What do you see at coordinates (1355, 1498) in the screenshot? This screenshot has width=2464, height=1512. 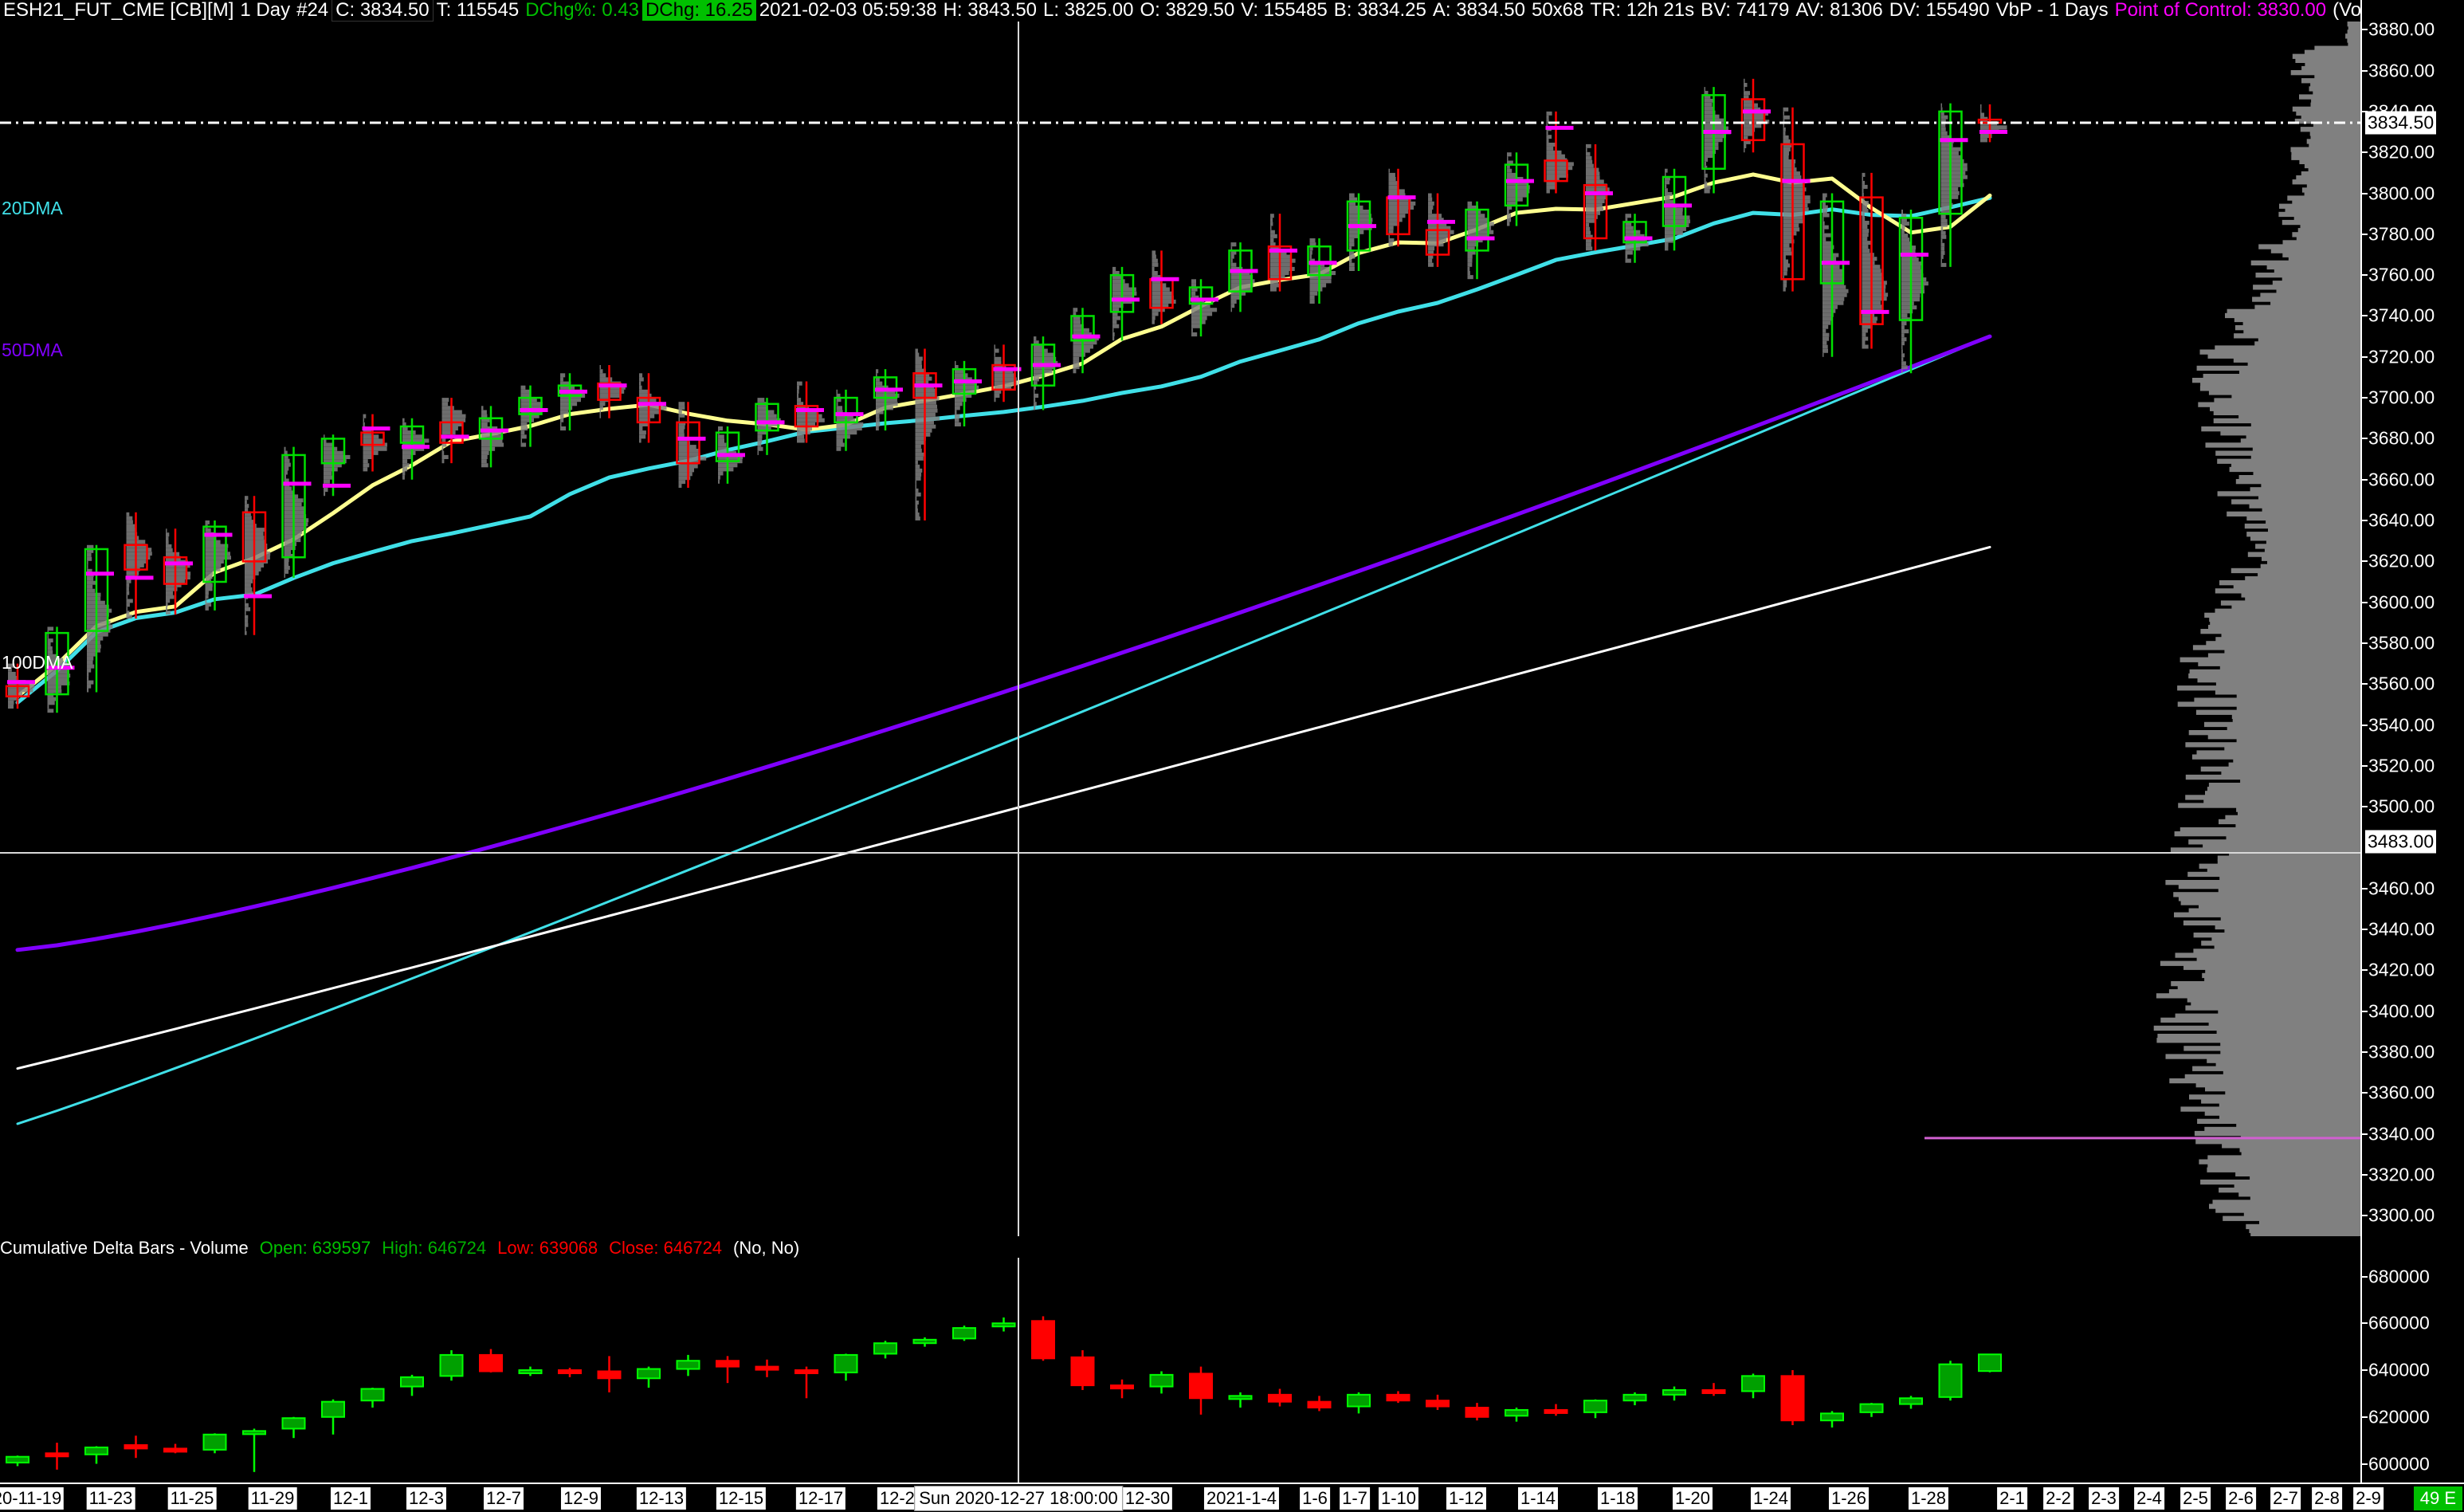 I see `time-axis-label: 1-7` at bounding box center [1355, 1498].